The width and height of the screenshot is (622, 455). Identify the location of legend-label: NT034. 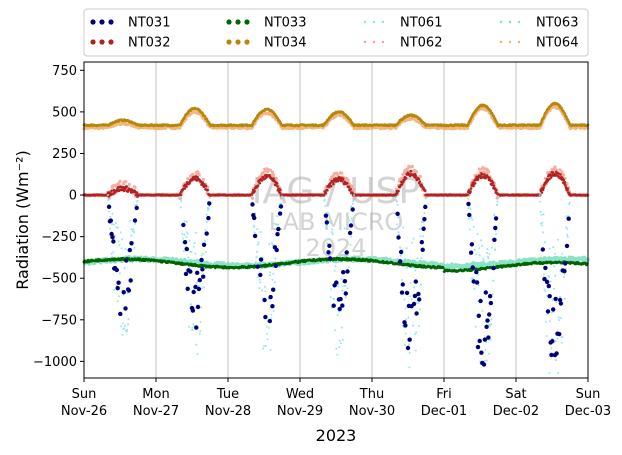
(285, 43).